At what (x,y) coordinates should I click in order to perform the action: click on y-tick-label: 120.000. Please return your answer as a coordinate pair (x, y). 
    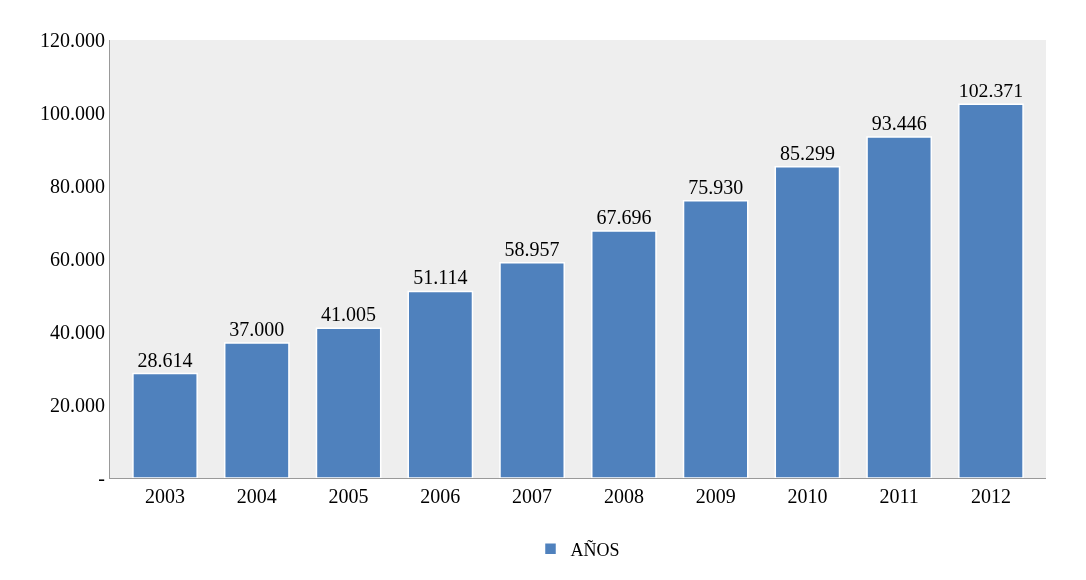
    Looking at the image, I should click on (72, 40).